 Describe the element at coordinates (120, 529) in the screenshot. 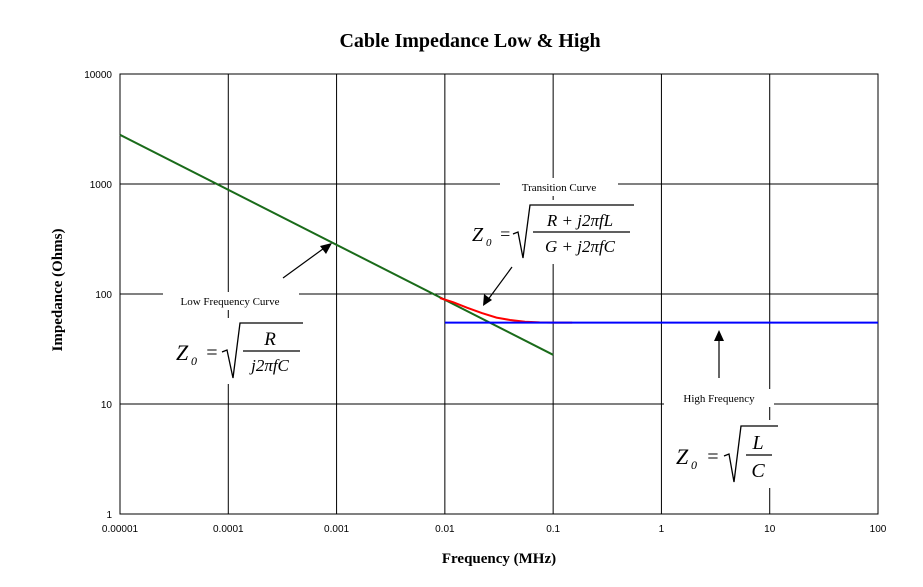

I see `x-tick-label: 0.00001` at that location.